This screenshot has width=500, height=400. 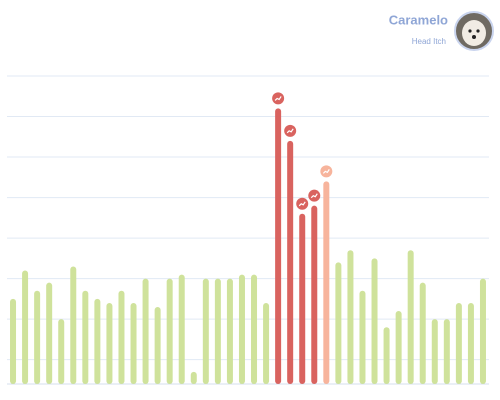 I want to click on pet-name: Caramelo, so click(x=418, y=19).